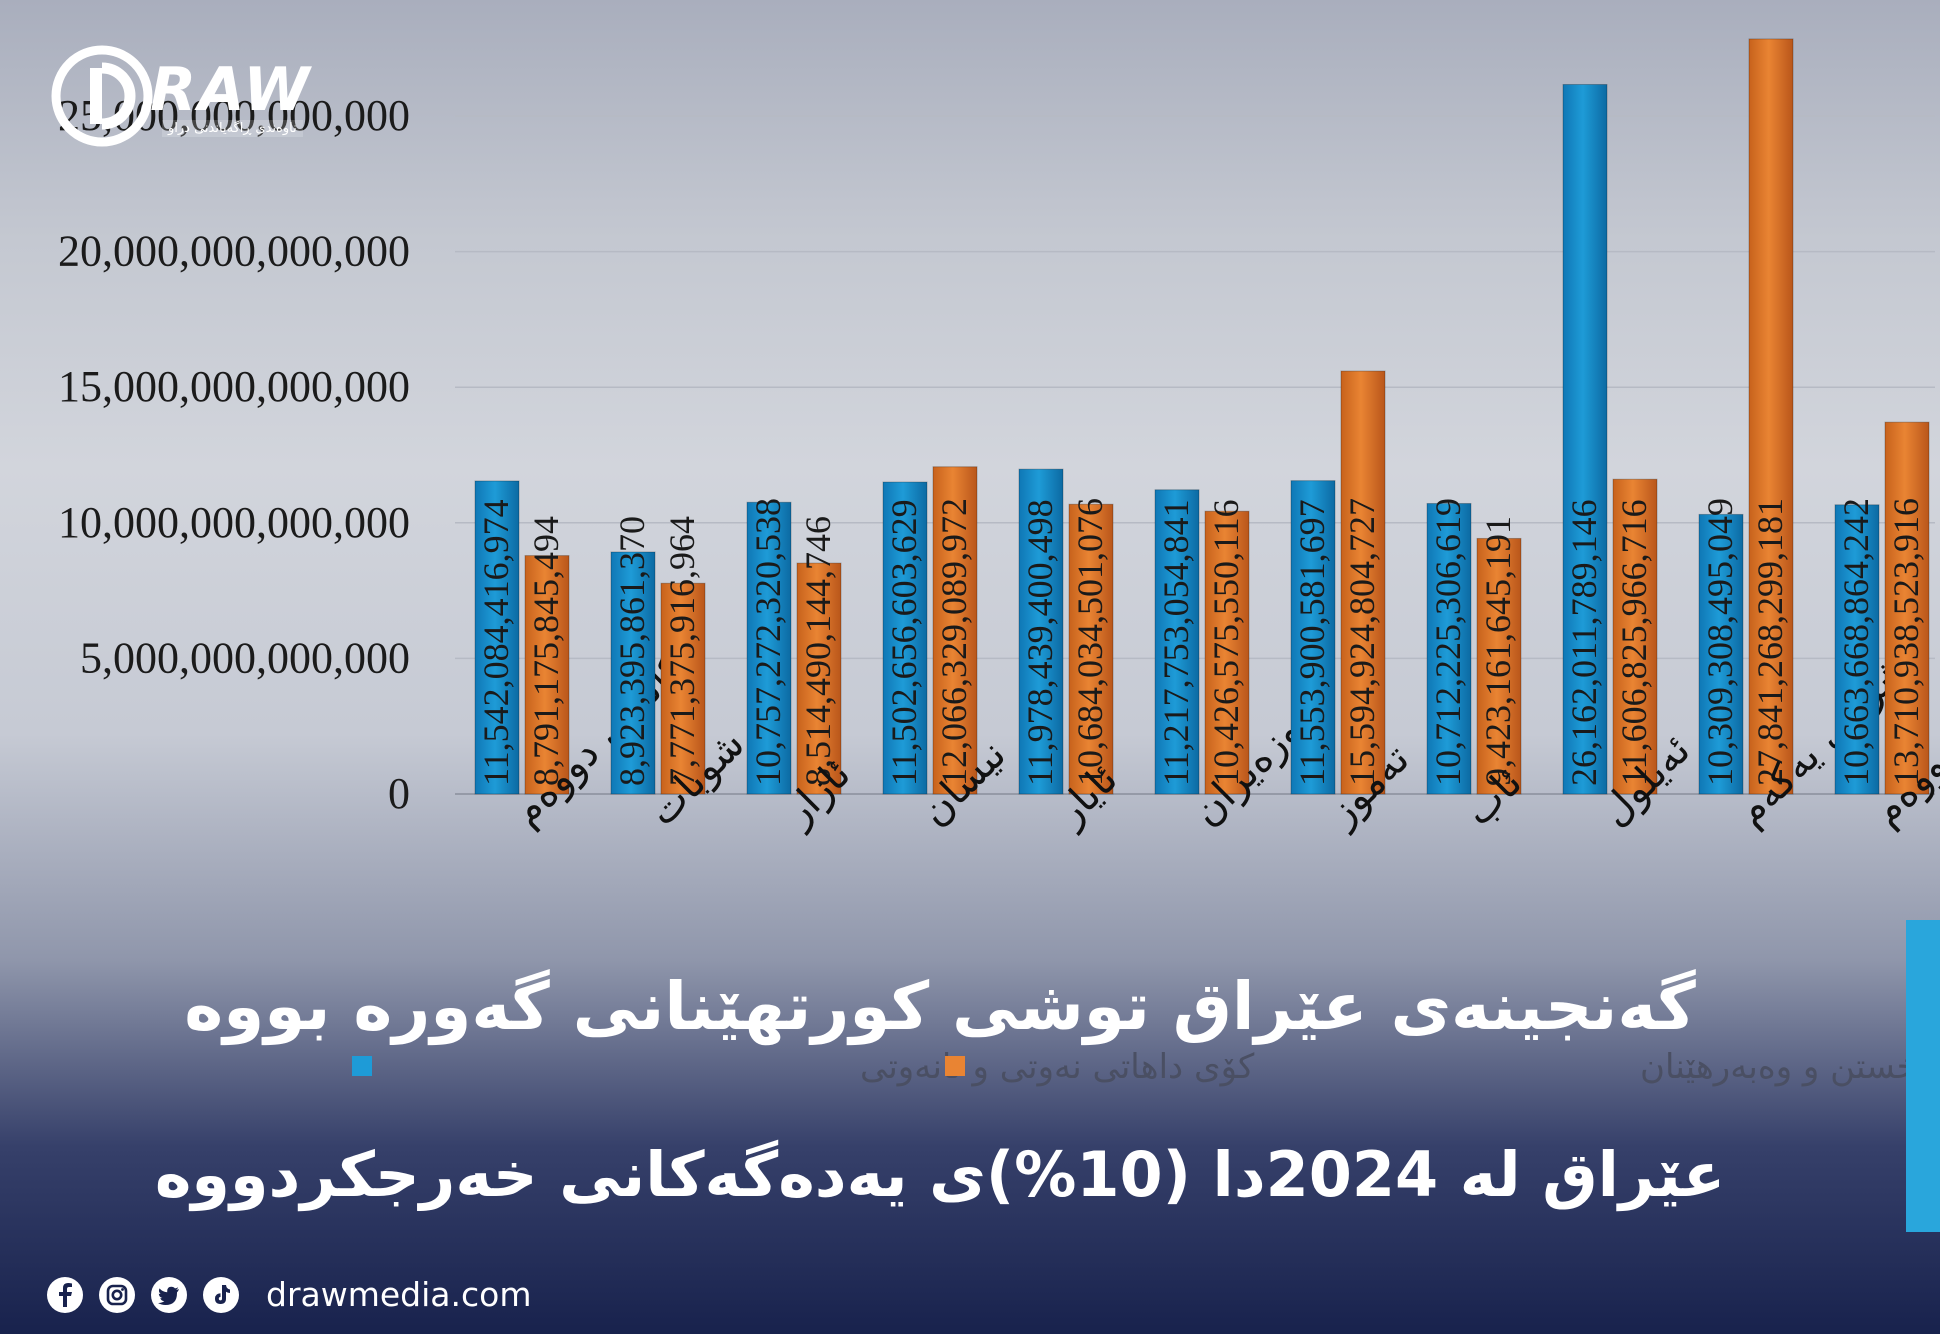 Image resolution: width=1940 pixels, height=1334 pixels. Describe the element at coordinates (1906, 642) in the screenshot. I see `data-label: 13,710,938,523,916` at that location.